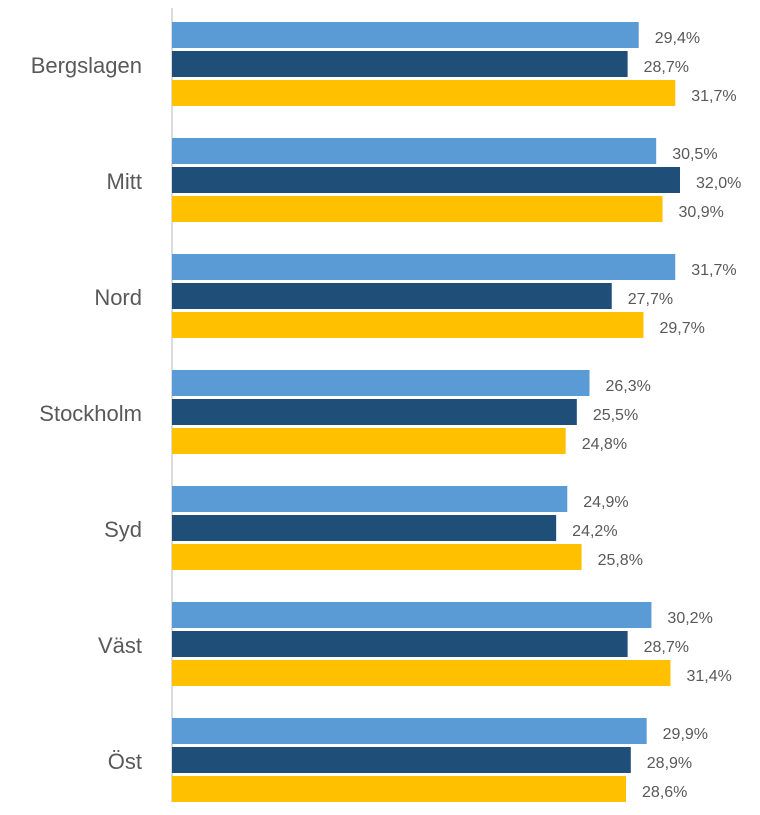 This screenshot has width=760, height=815. I want to click on value-label: 27,7%, so click(650, 299).